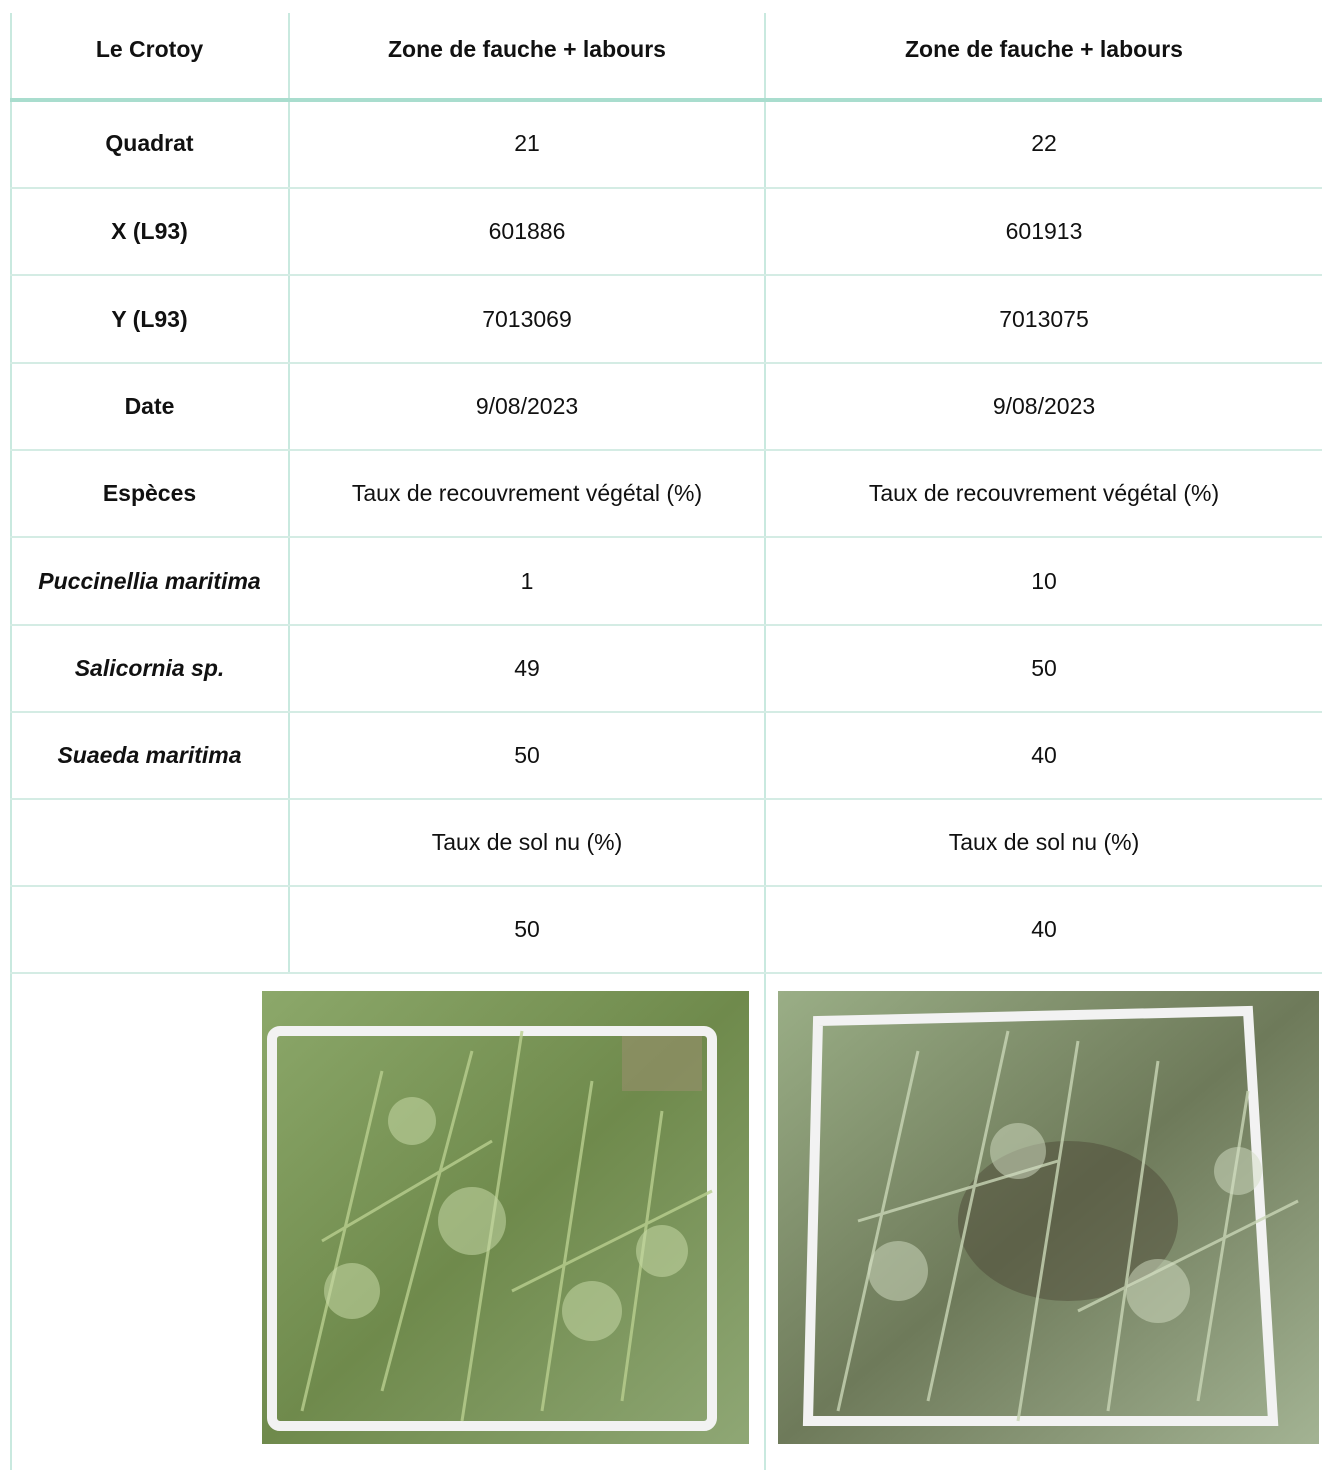  What do you see at coordinates (527, 406) in the screenshot?
I see `quadrat-21-value: 9/08/2023` at bounding box center [527, 406].